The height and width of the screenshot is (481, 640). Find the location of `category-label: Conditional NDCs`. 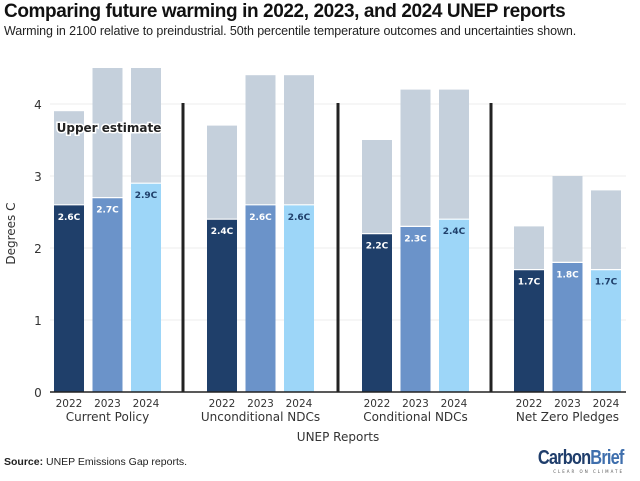

category-label: Conditional NDCs is located at coordinates (415, 417).